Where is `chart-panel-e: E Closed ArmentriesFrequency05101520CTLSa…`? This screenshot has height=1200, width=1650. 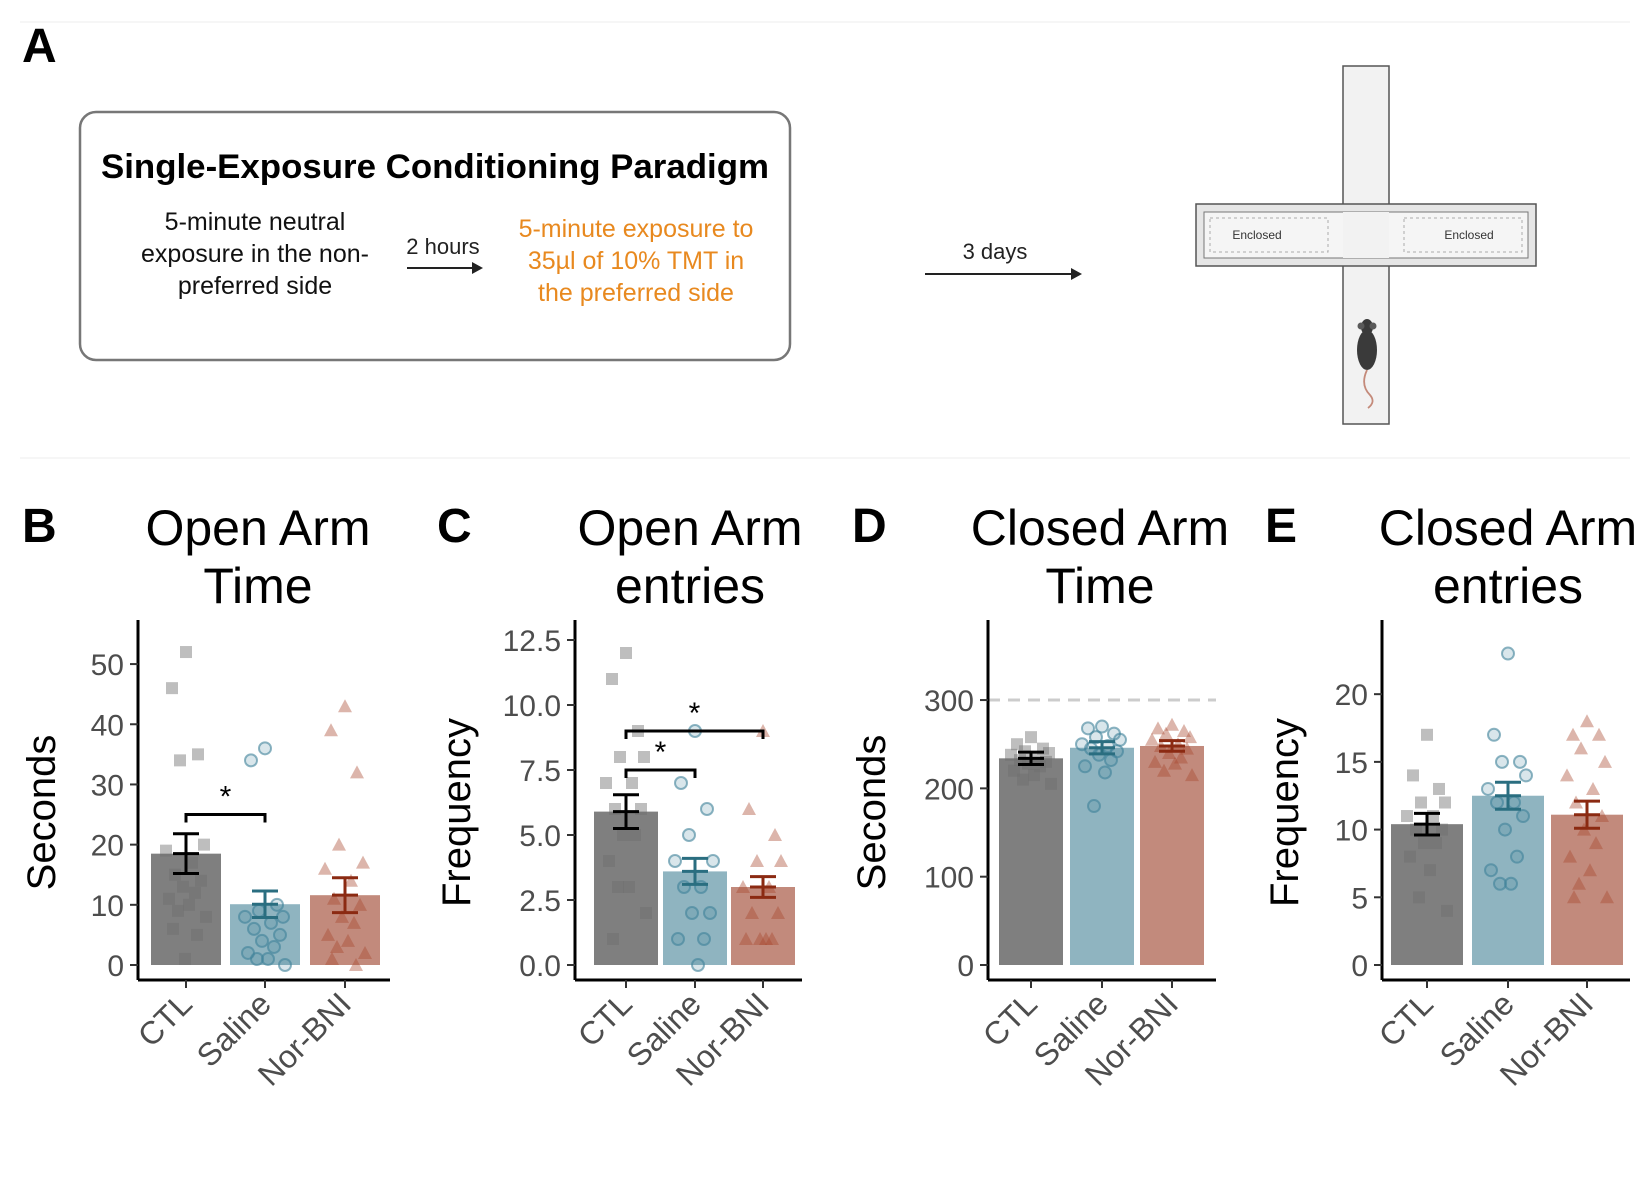
chart-panel-e: E Closed ArmentriesFrequency05101520CTLSa… is located at coordinates (1450, 796).